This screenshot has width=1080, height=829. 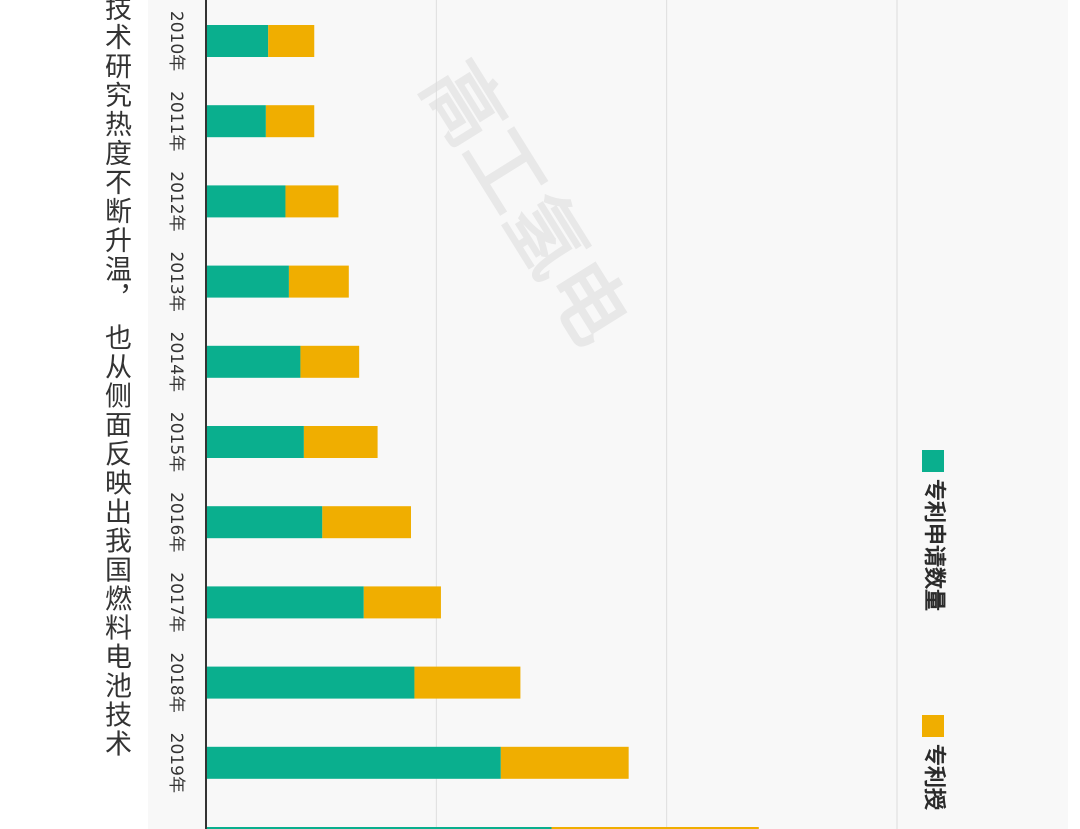 What do you see at coordinates (264, 522) in the screenshot?
I see `application-bar-2016年` at bounding box center [264, 522].